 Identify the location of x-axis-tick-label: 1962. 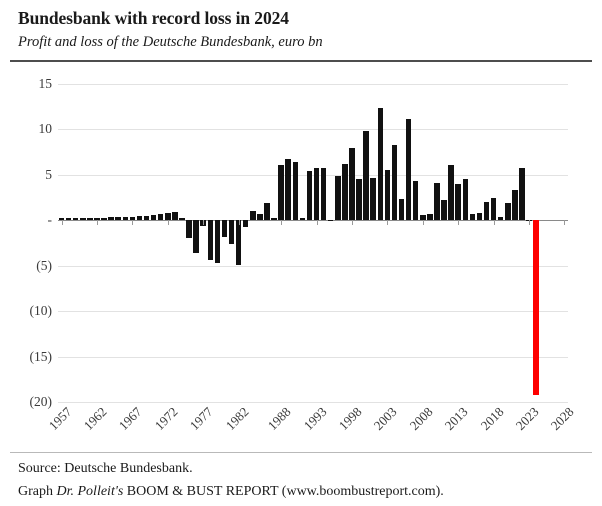
(95, 418).